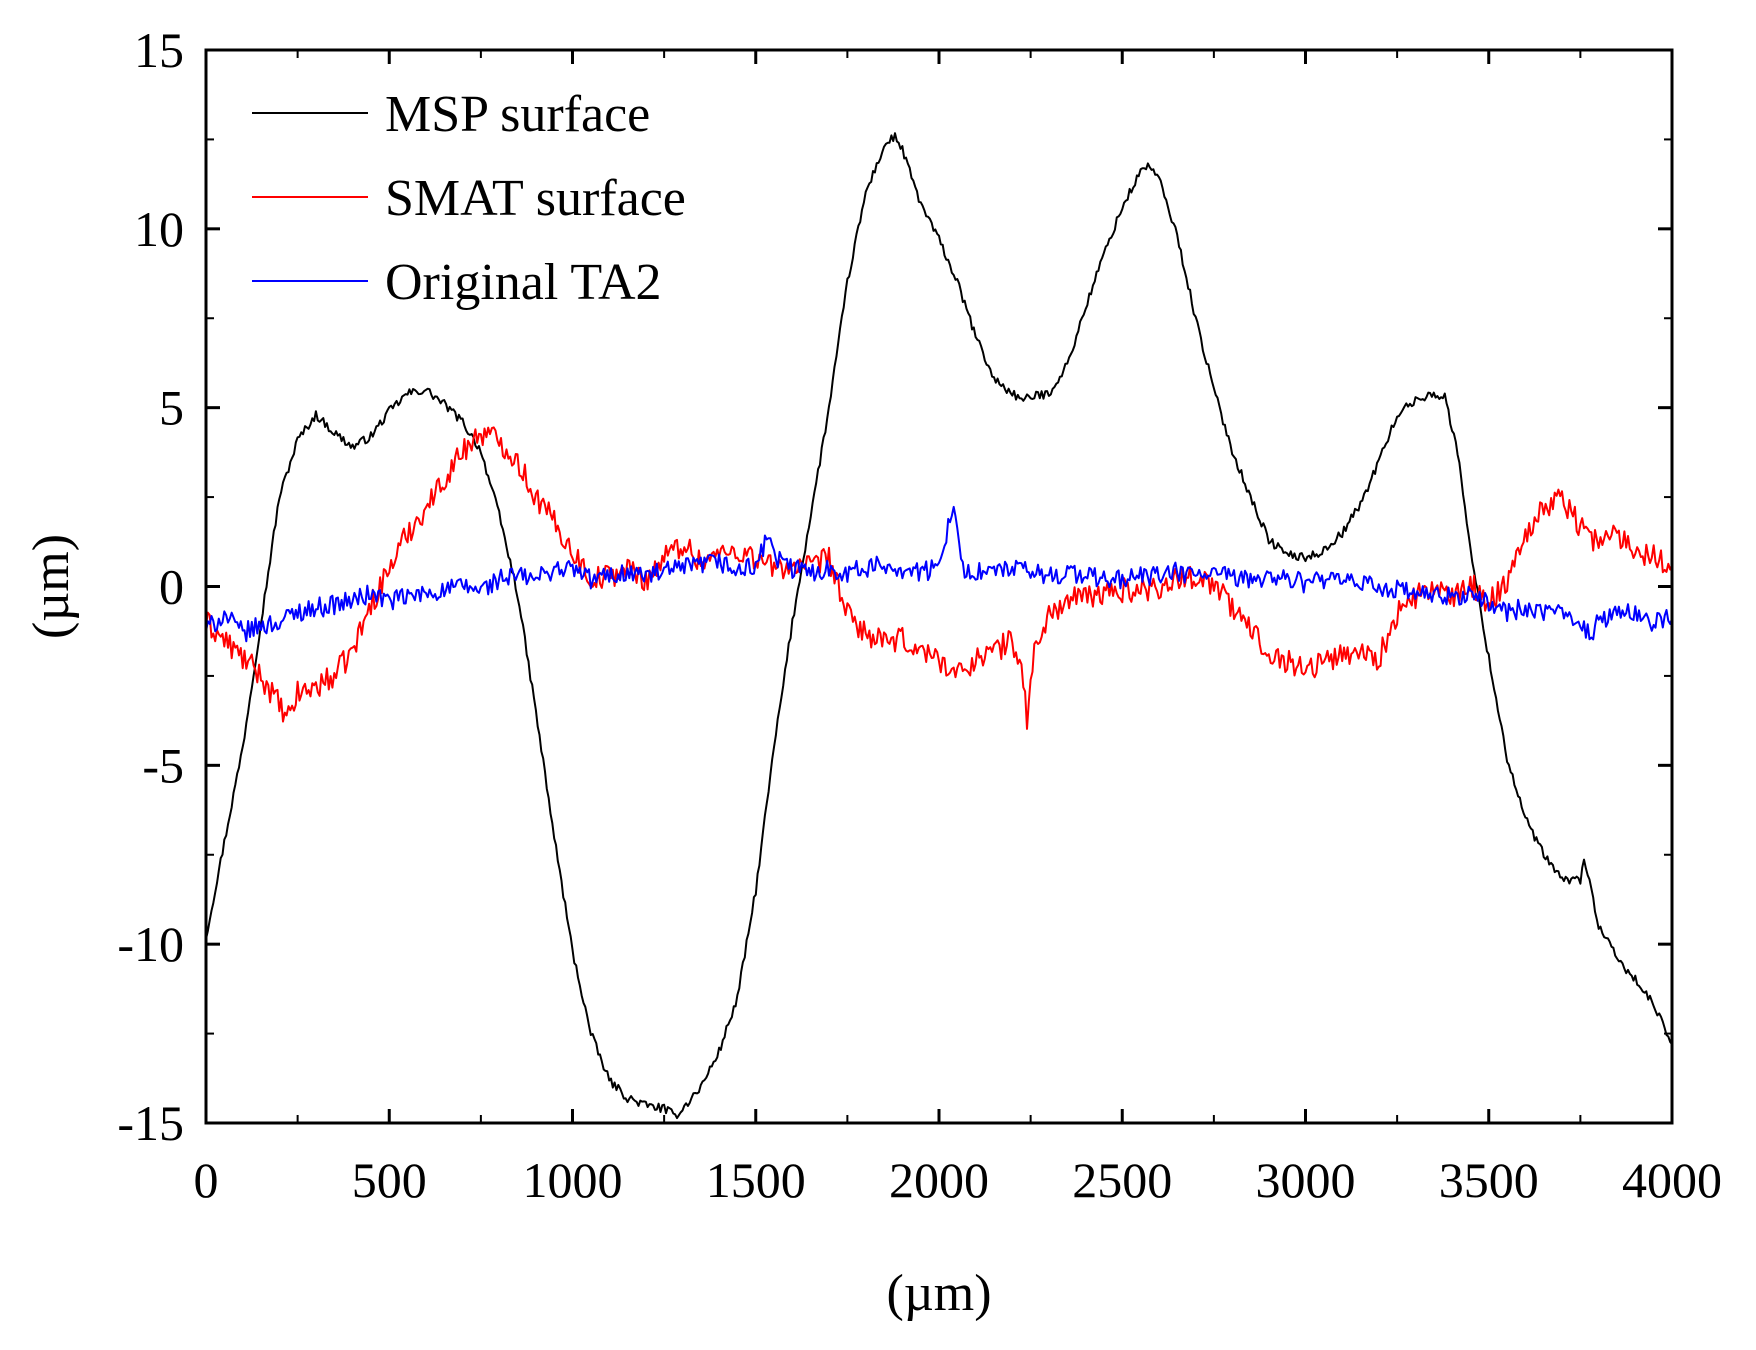 The height and width of the screenshot is (1350, 1756). Describe the element at coordinates (159, 229) in the screenshot. I see `y-tick-label: 10` at that location.